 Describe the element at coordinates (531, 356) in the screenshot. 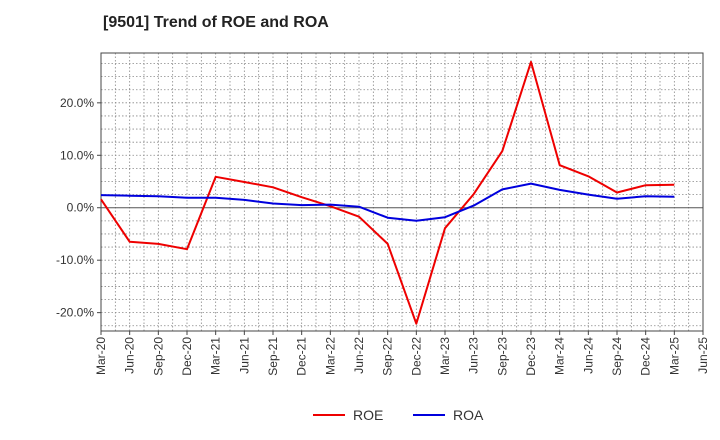

I see `x-tick-label: Dec-23` at that location.